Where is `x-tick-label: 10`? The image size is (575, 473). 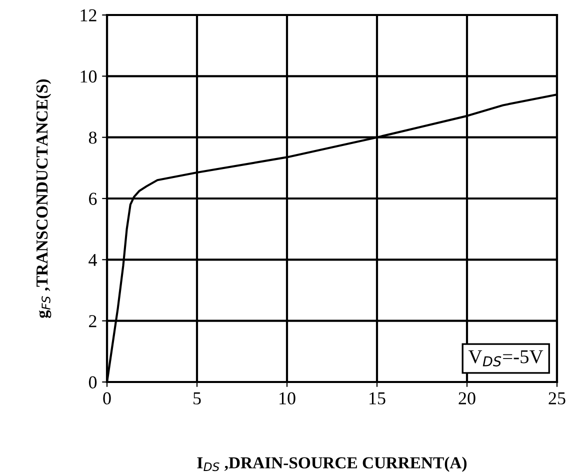 x-tick-label: 10 is located at coordinates (288, 398).